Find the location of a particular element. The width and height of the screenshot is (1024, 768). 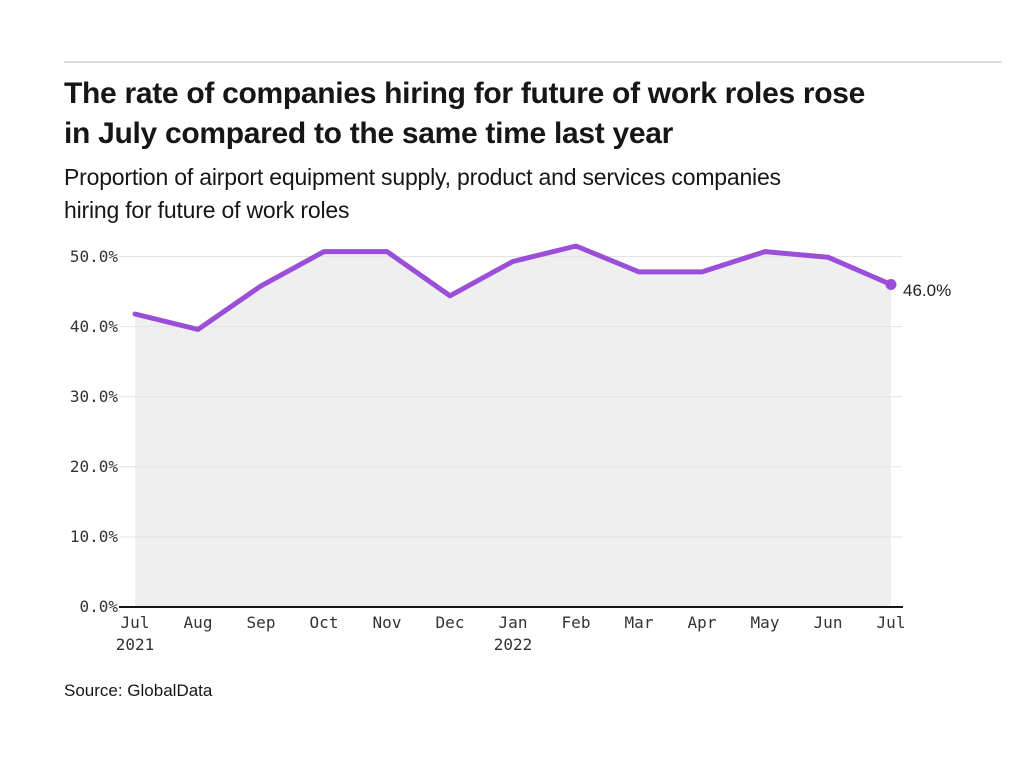

x-tick-month: Aug is located at coordinates (198, 622).